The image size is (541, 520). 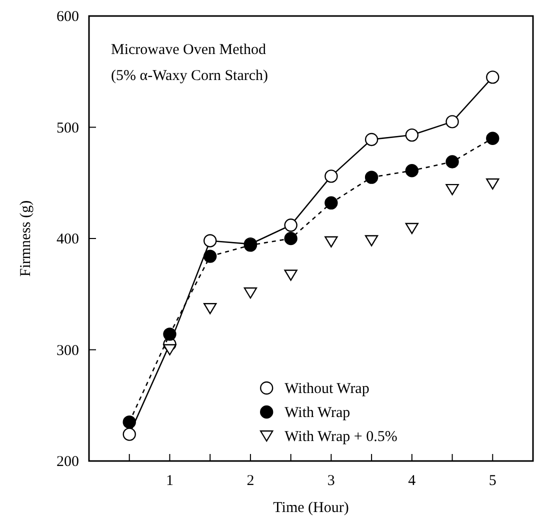 What do you see at coordinates (250, 481) in the screenshot?
I see `x-tick-label: 2` at bounding box center [250, 481].